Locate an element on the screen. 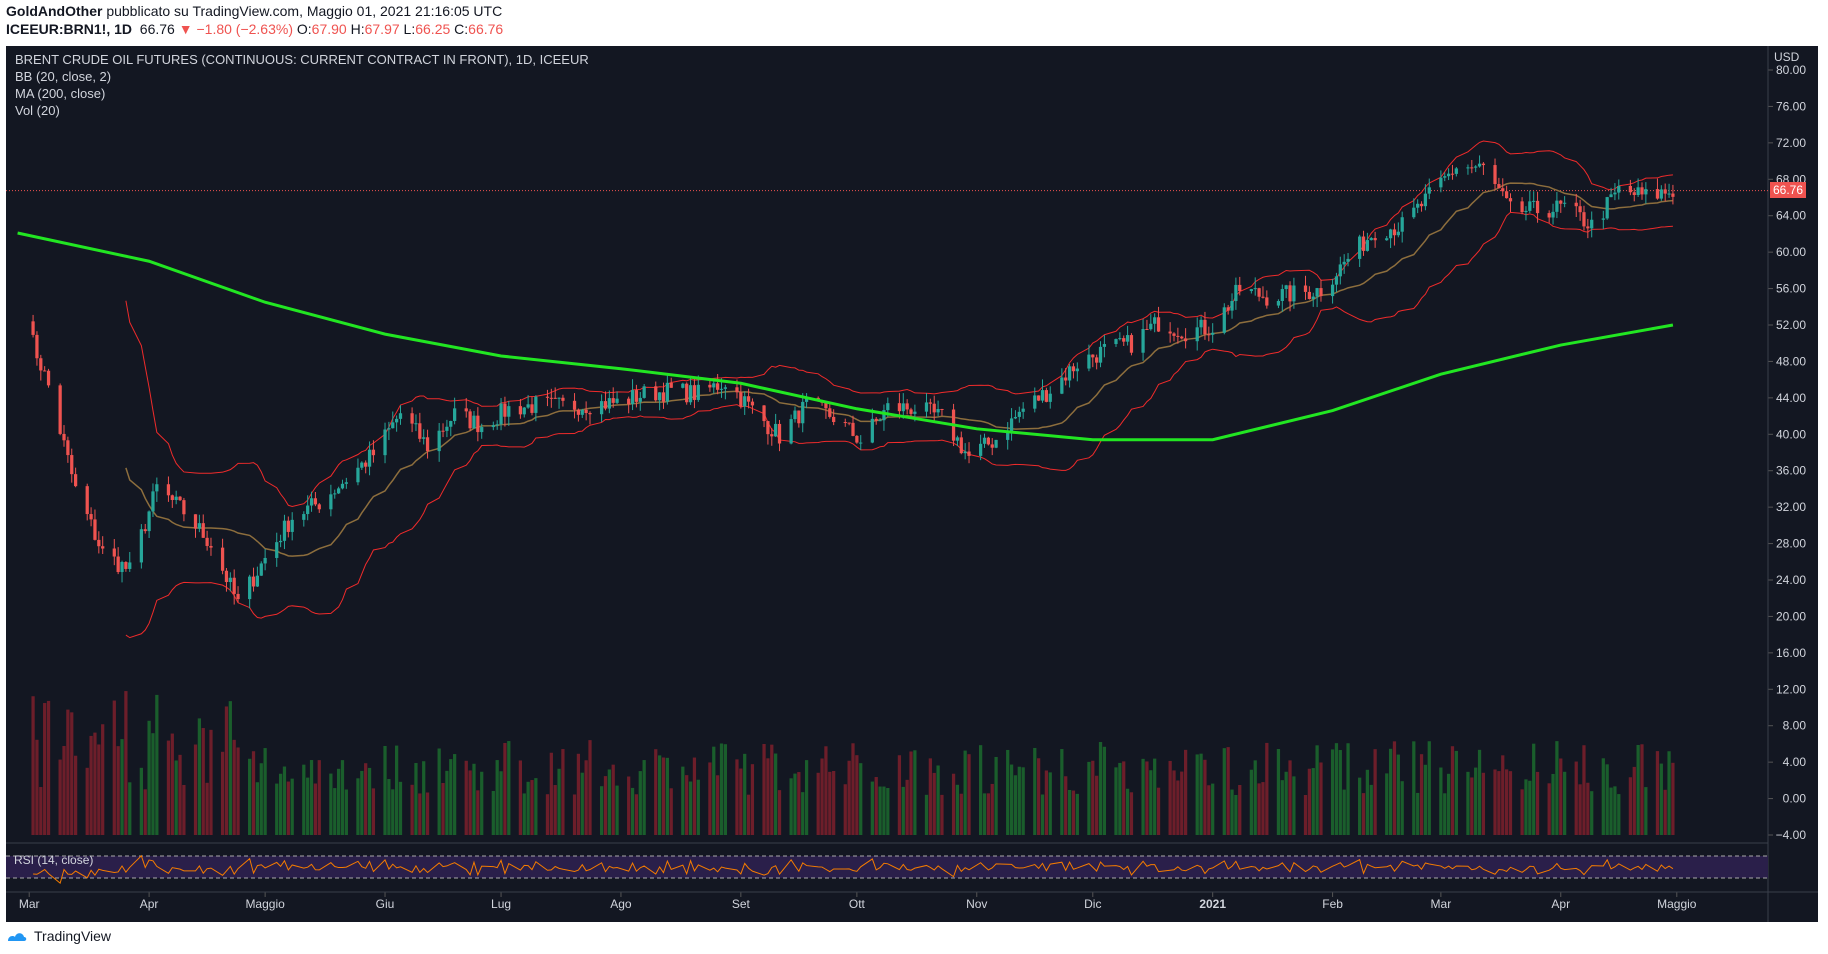  x-tick-label: Feb is located at coordinates (1332, 904).